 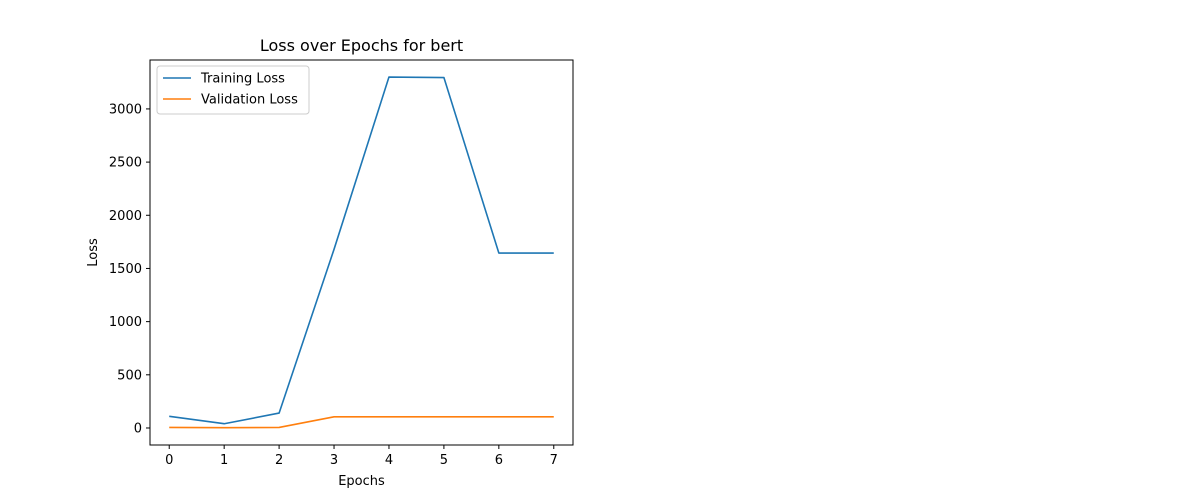 What do you see at coordinates (554, 460) in the screenshot?
I see `x-tick-label: 7` at bounding box center [554, 460].